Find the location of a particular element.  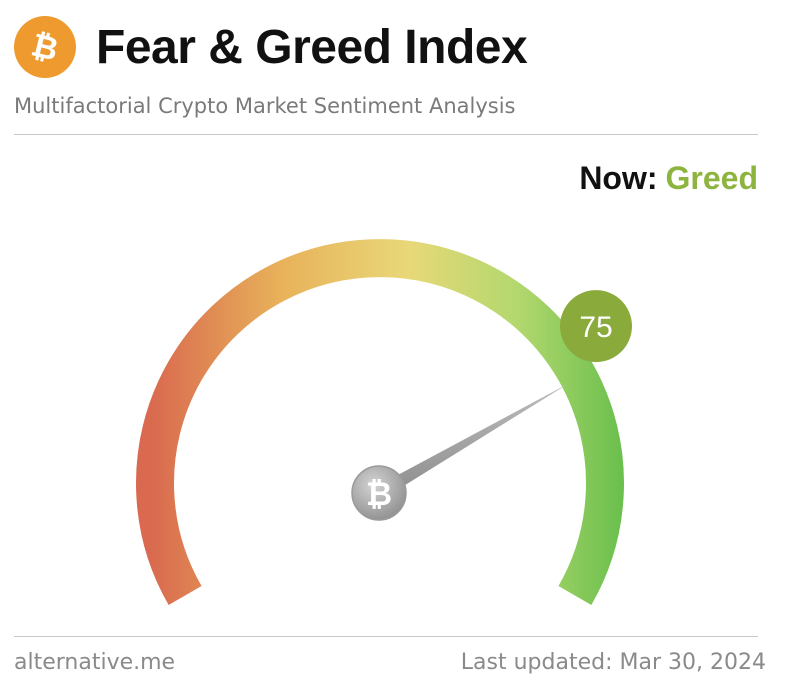

last-updated: Last updated: Mar 30, 2024 is located at coordinates (613, 662).